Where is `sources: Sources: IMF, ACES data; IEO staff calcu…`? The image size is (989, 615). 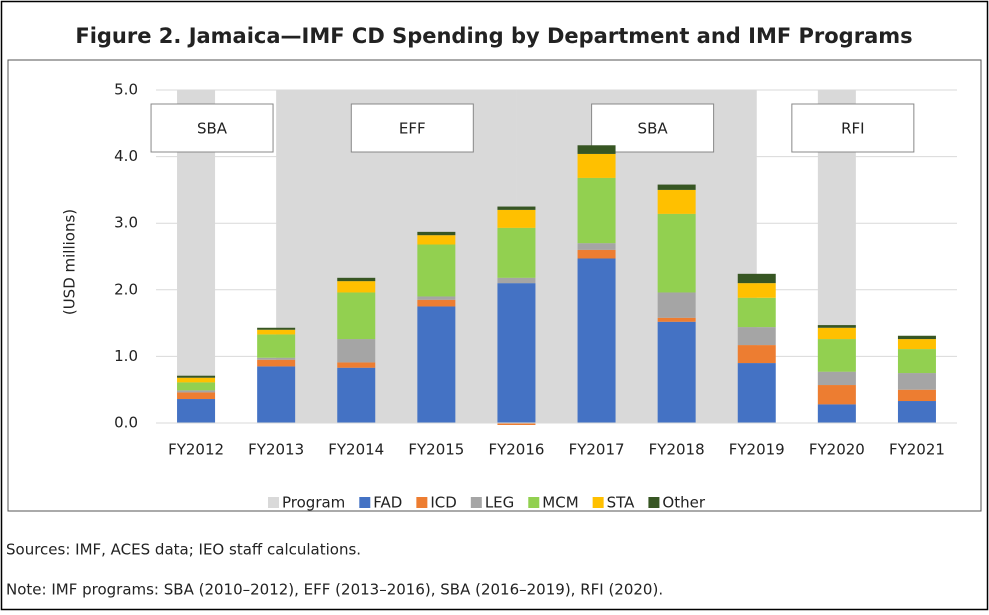 sources: Sources: IMF, ACES data; IEO staff calcu… is located at coordinates (183, 550).